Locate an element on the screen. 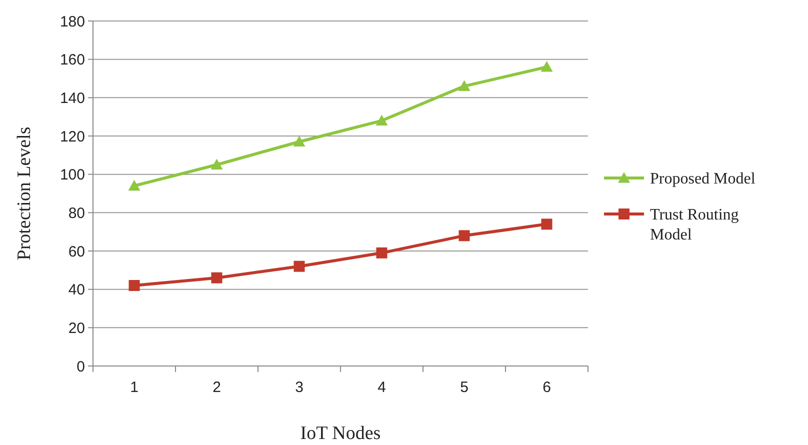 This screenshot has height=445, width=808. legend-label: Trust Routing Model is located at coordinates (694, 225).